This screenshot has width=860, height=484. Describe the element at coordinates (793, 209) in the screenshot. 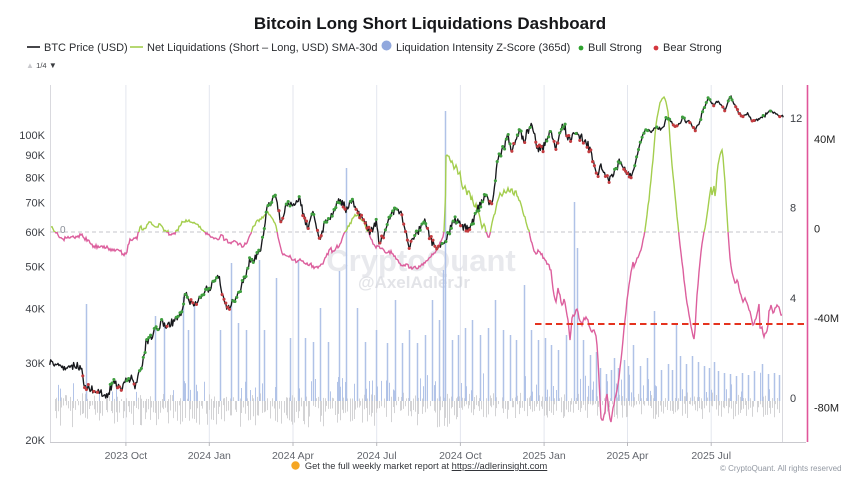

I see `svg-text: 8` at that location.